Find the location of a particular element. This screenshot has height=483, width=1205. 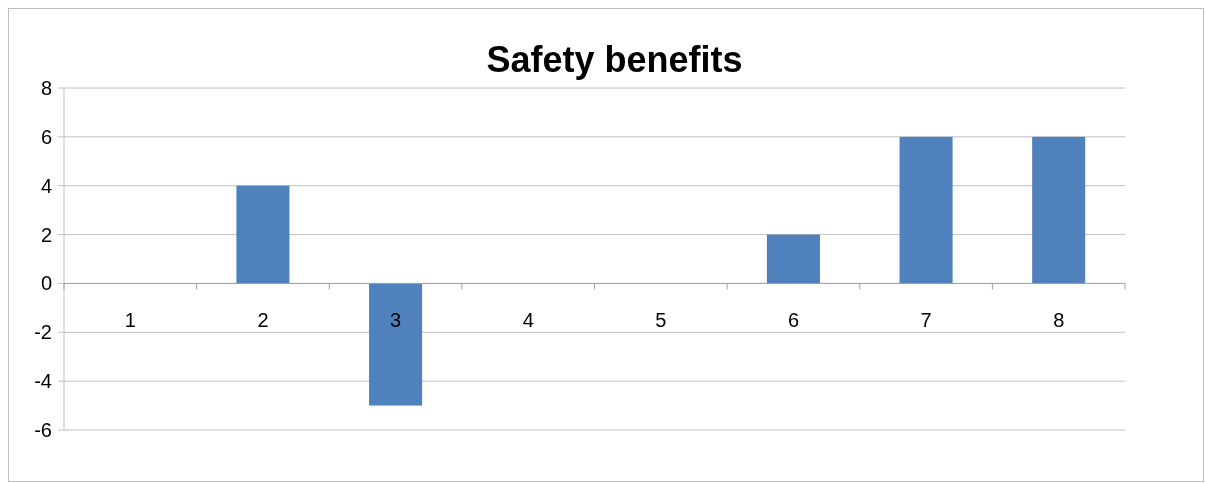

x-tick-label: 1 is located at coordinates (130, 320).